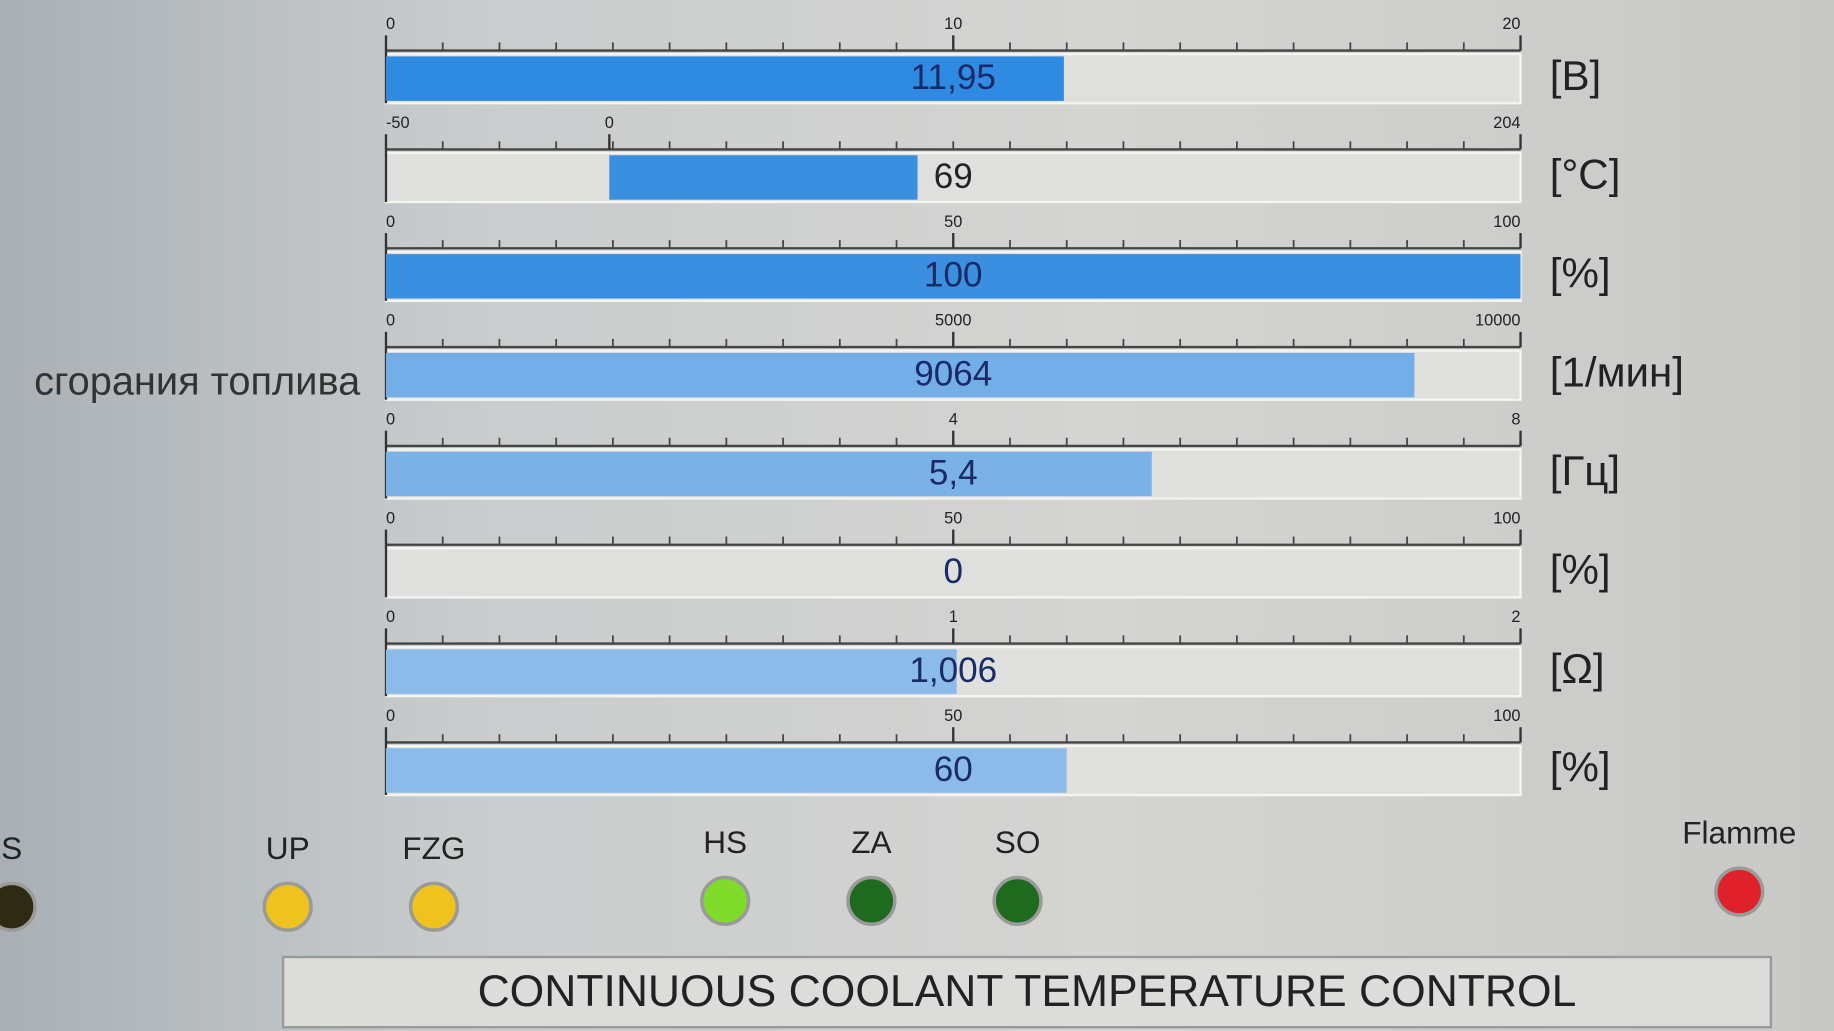  What do you see at coordinates (398, 123) in the screenshot?
I see `tick-label: -50` at bounding box center [398, 123].